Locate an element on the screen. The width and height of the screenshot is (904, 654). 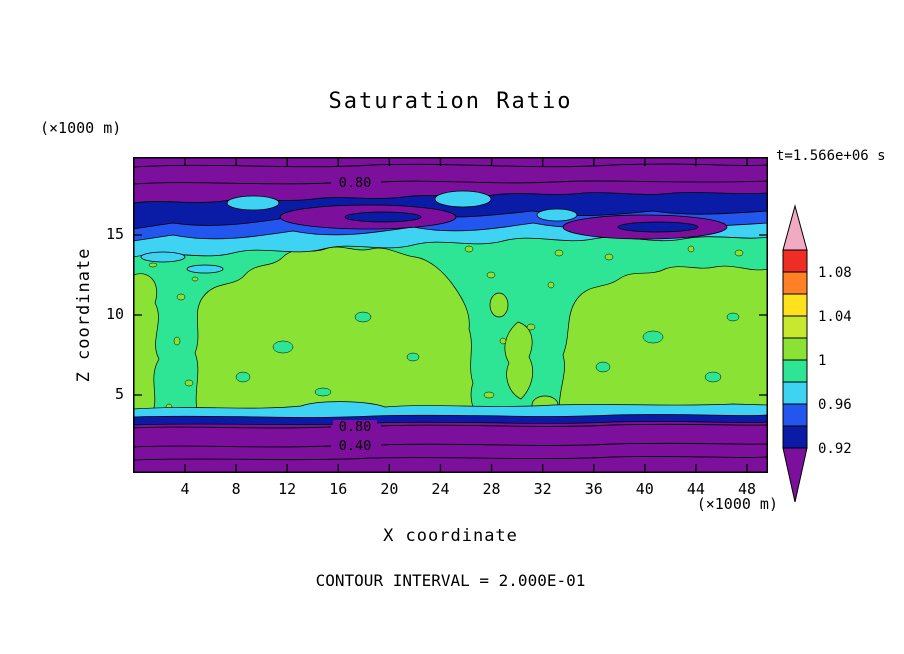
navy-ellipse-left is located at coordinates (383, 217).